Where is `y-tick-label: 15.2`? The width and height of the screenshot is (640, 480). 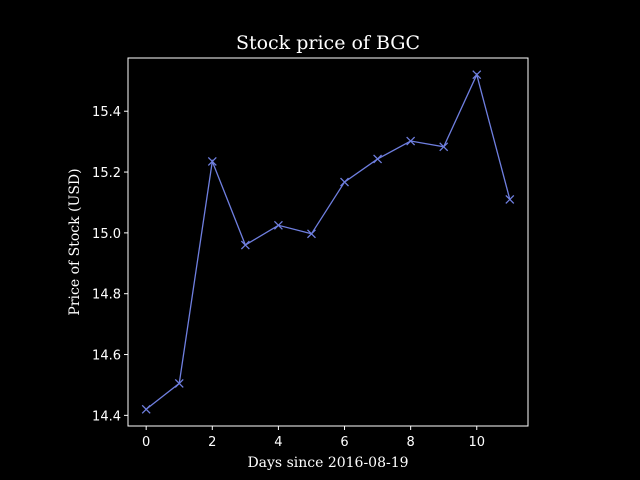
y-tick-label: 15.2 is located at coordinates (106, 173).